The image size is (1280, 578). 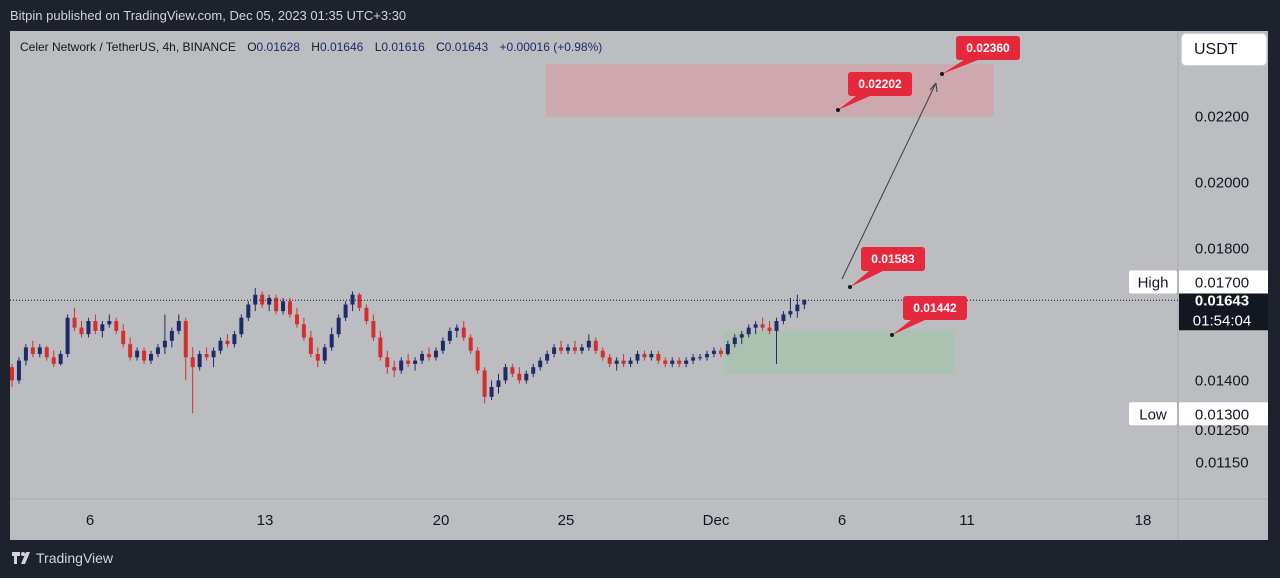 What do you see at coordinates (128, 47) in the screenshot?
I see `symbol-name: Celer Network / TetherUS, 4h, BINANCE` at bounding box center [128, 47].